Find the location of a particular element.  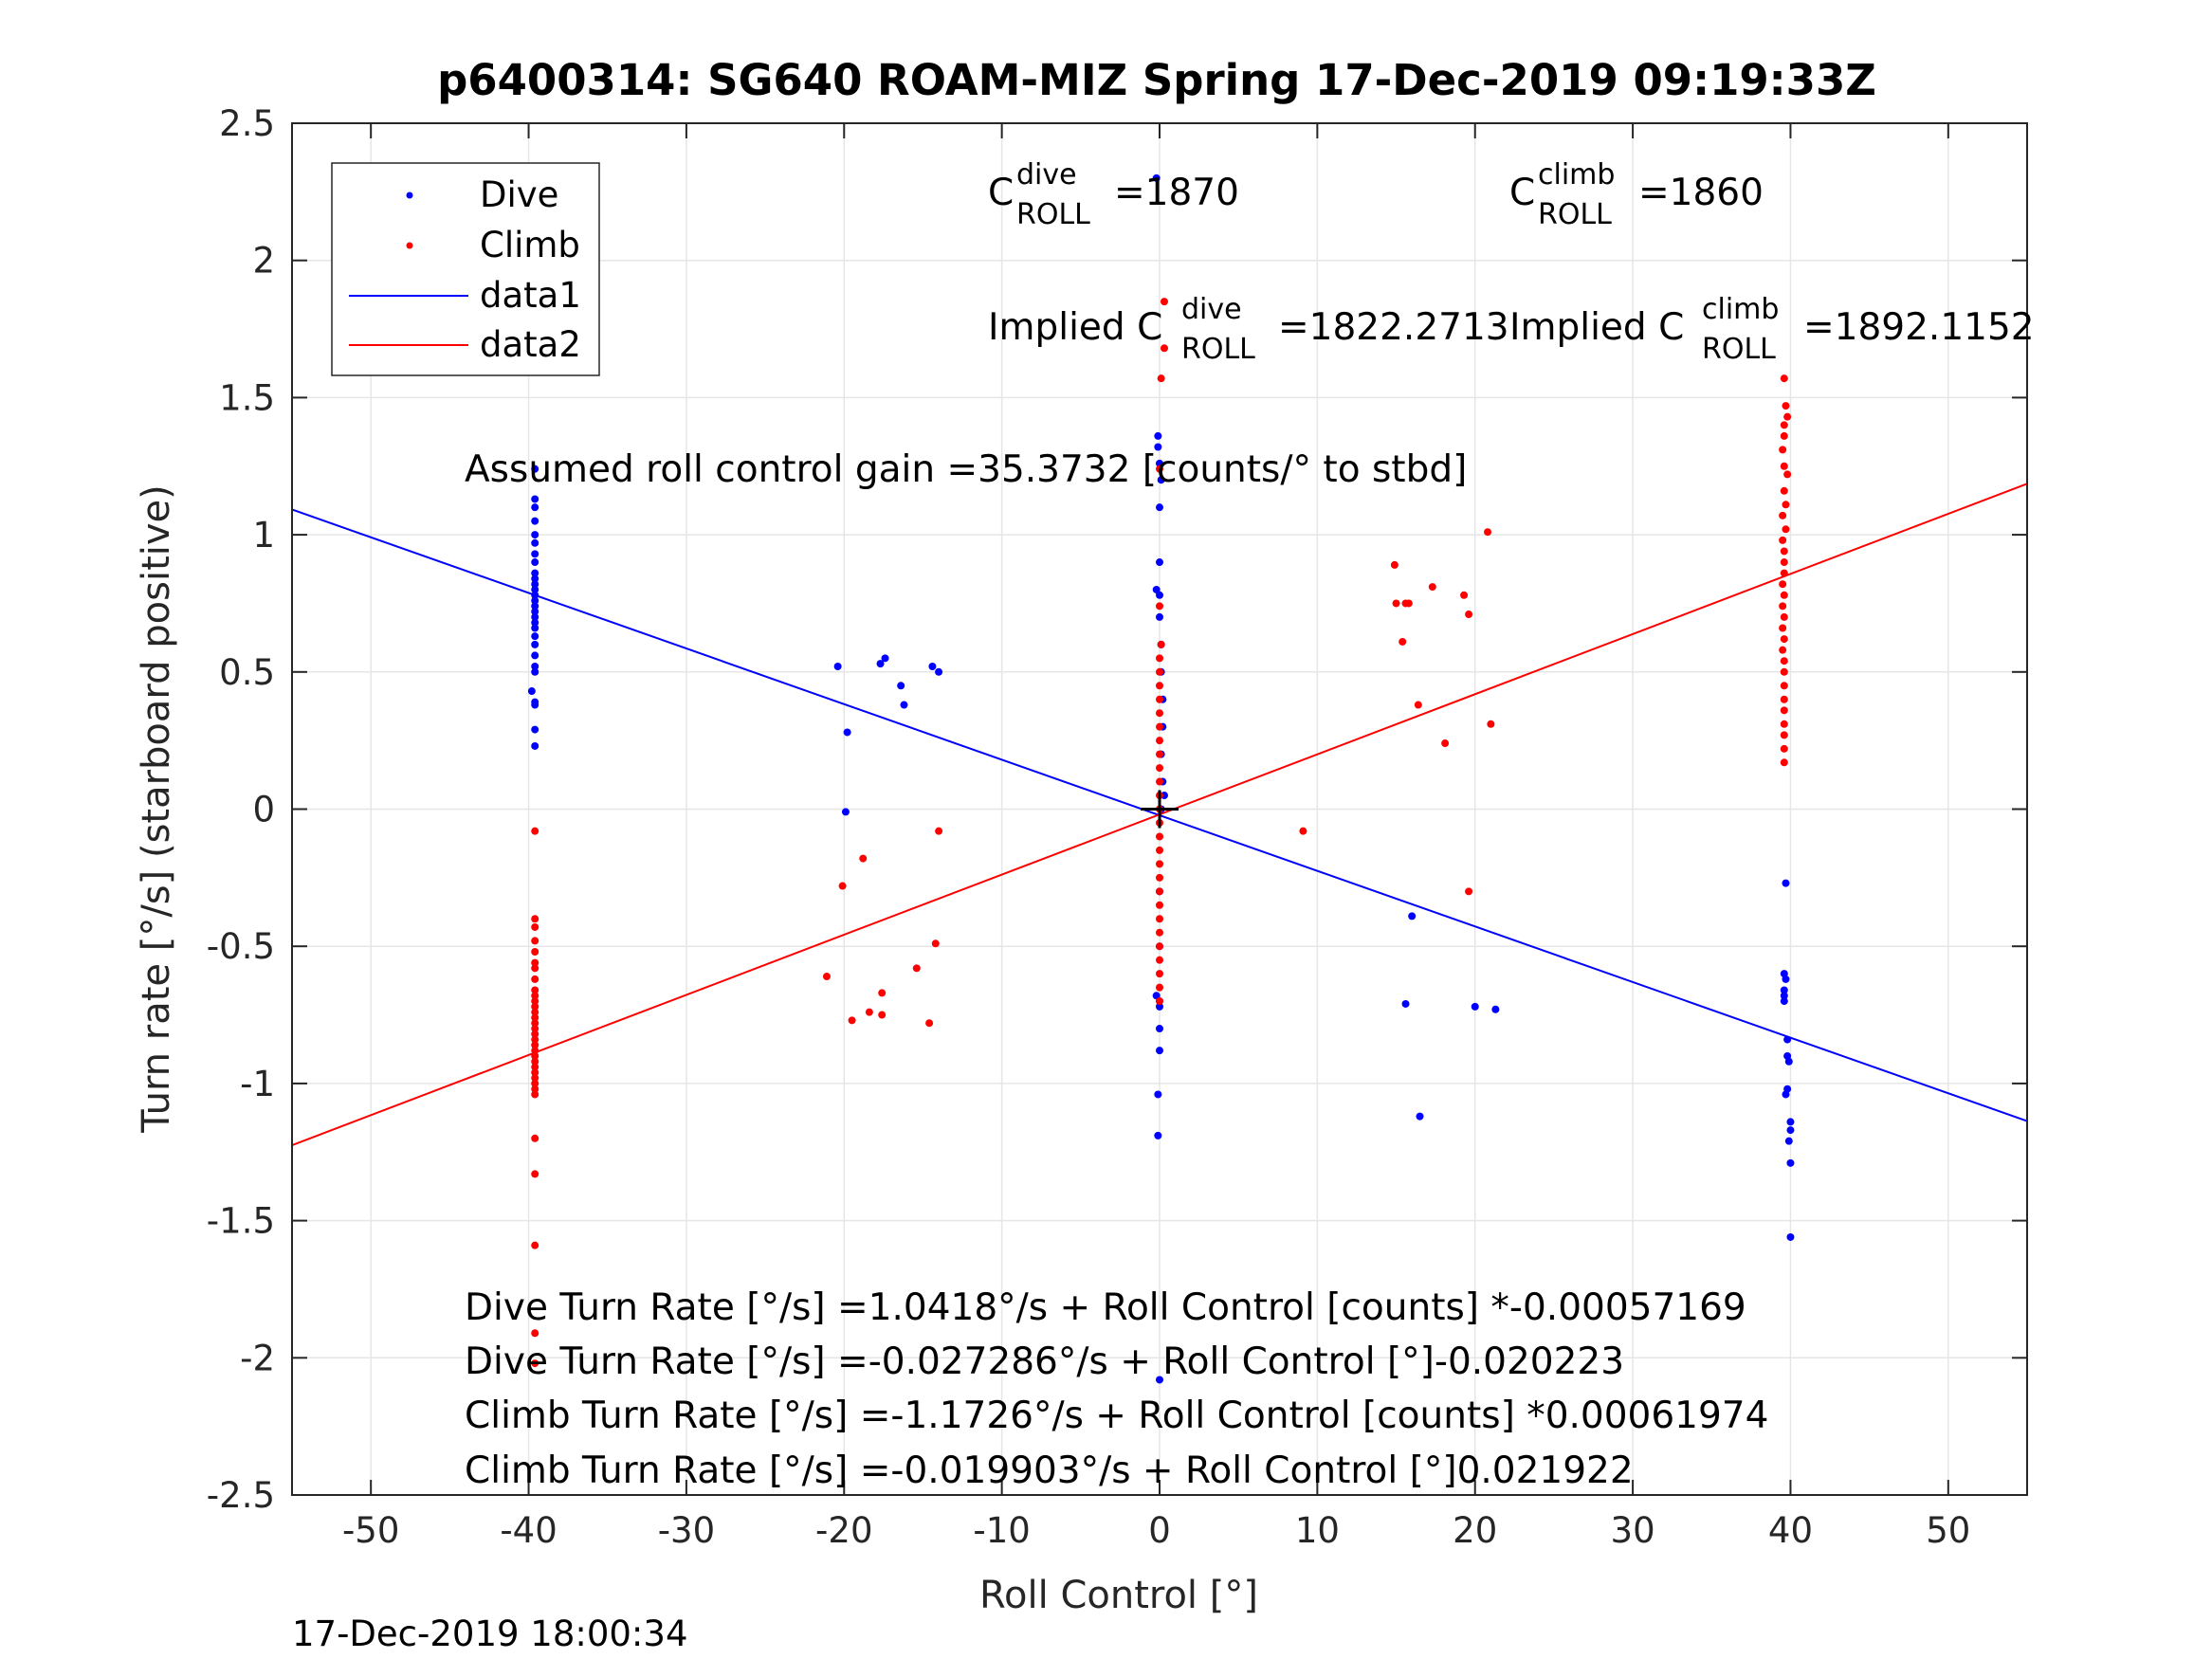

y-tick-label: 1.5 is located at coordinates (247, 397).